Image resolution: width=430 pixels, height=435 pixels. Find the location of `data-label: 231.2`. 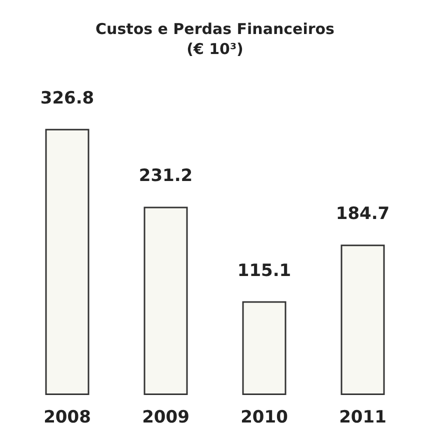

data-label: 231.2 is located at coordinates (165, 176).